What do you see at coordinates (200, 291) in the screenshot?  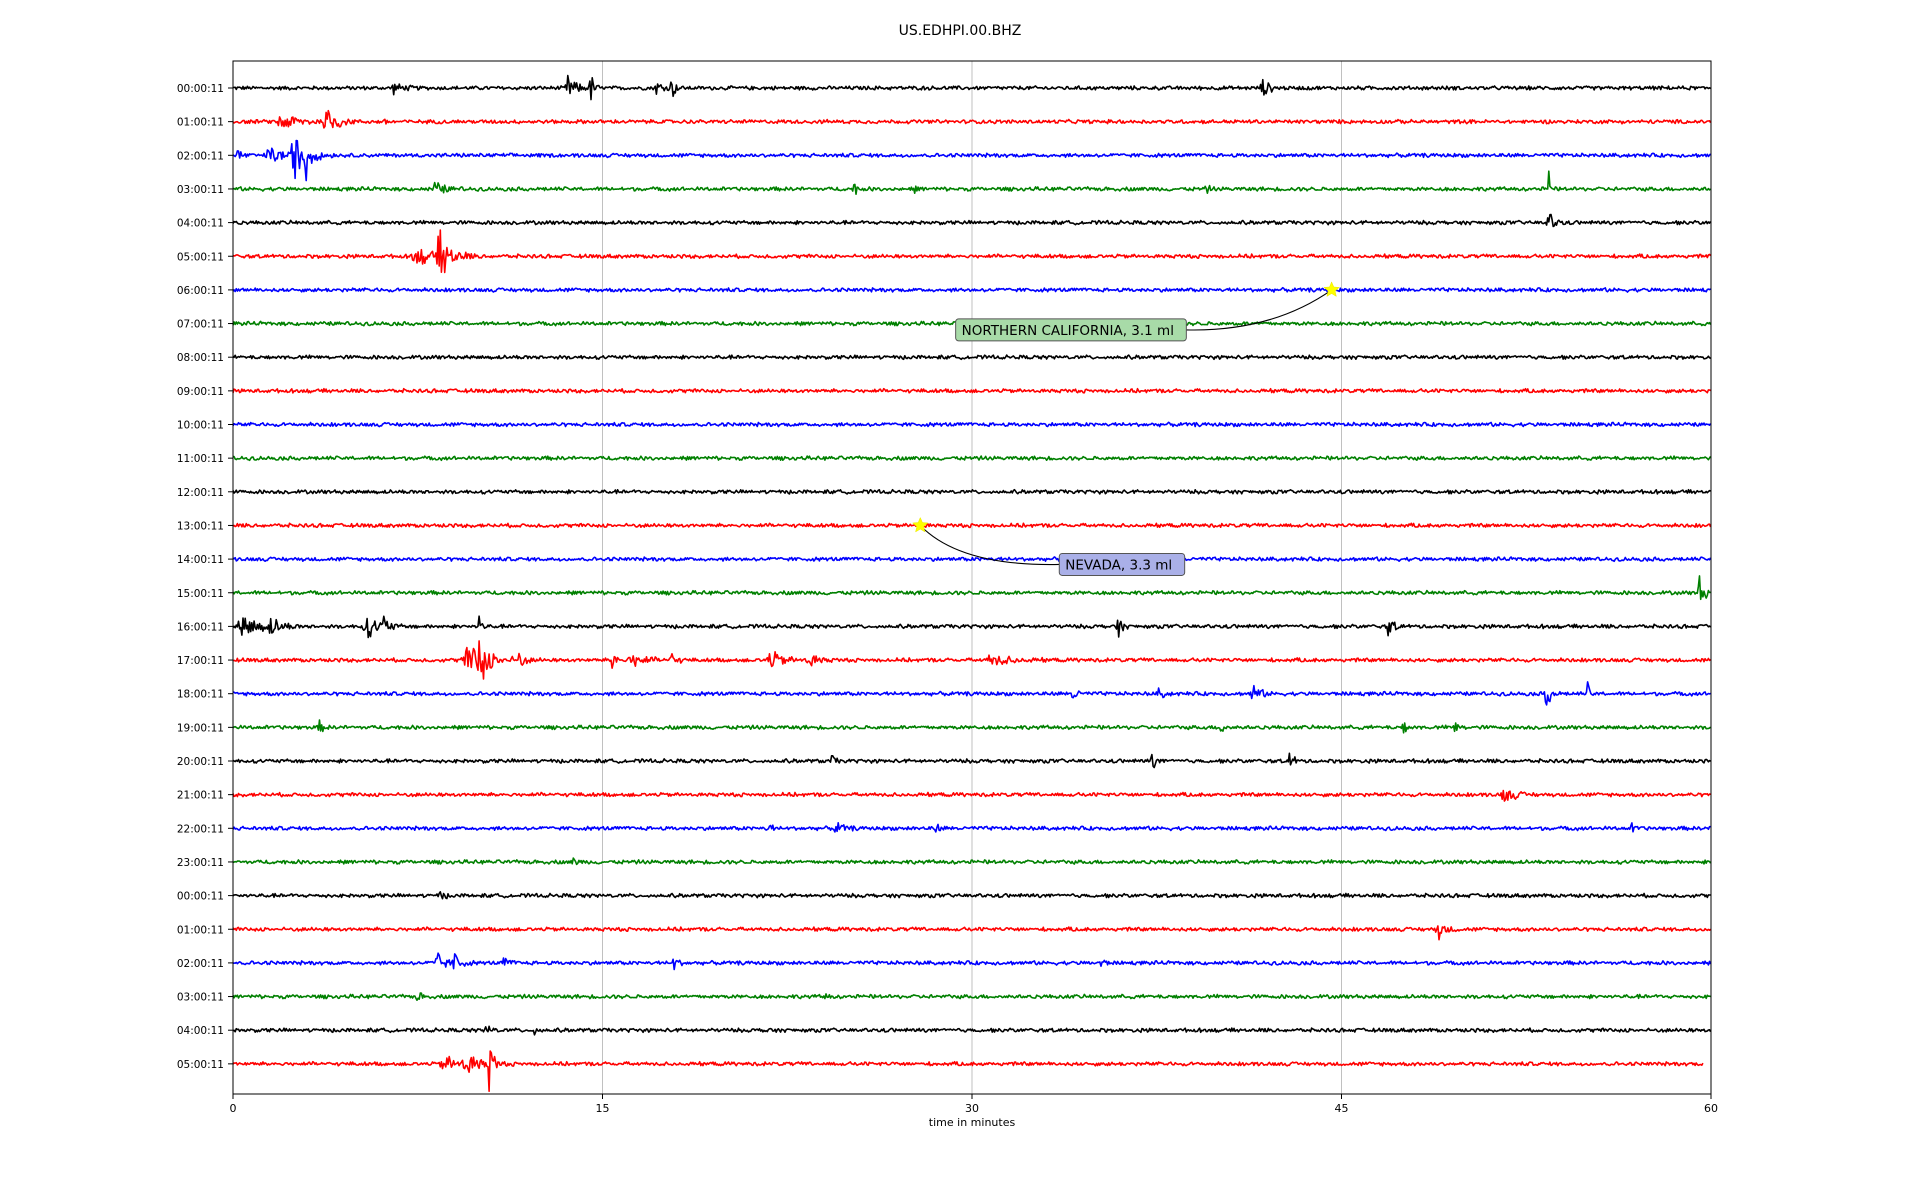 I see `y-tick-label: 06:00:11` at bounding box center [200, 291].